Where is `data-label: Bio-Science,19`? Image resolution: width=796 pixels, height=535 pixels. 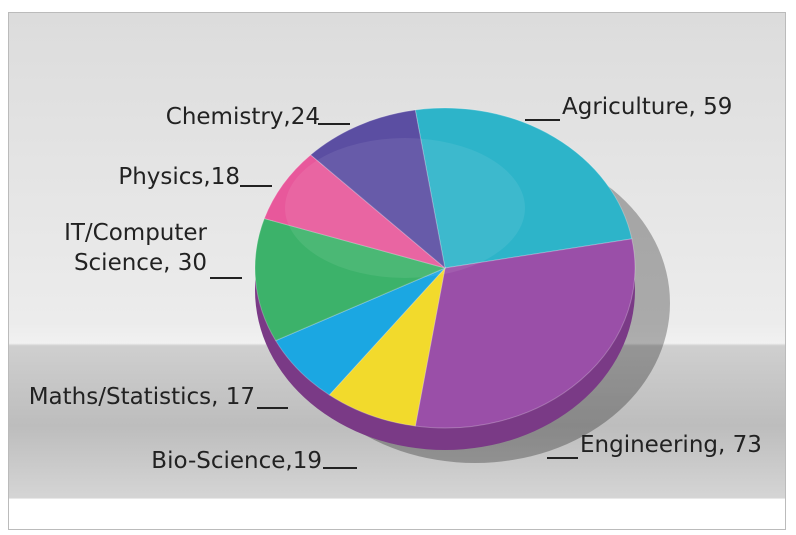
data-label: Bio-Science,19 is located at coordinates (236, 461).